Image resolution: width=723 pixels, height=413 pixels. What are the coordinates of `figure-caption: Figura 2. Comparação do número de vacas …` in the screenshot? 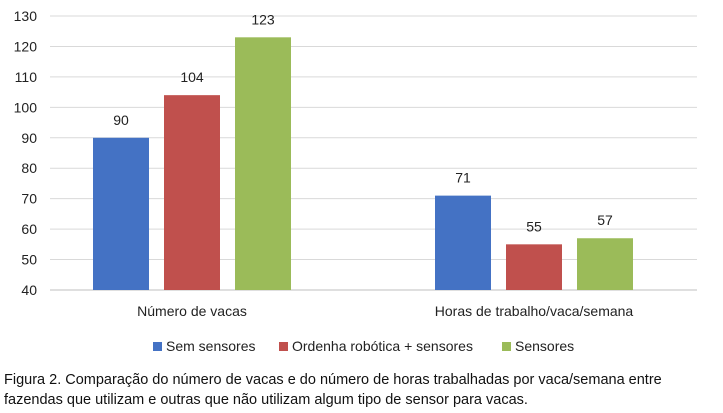 It's located at (333, 390).